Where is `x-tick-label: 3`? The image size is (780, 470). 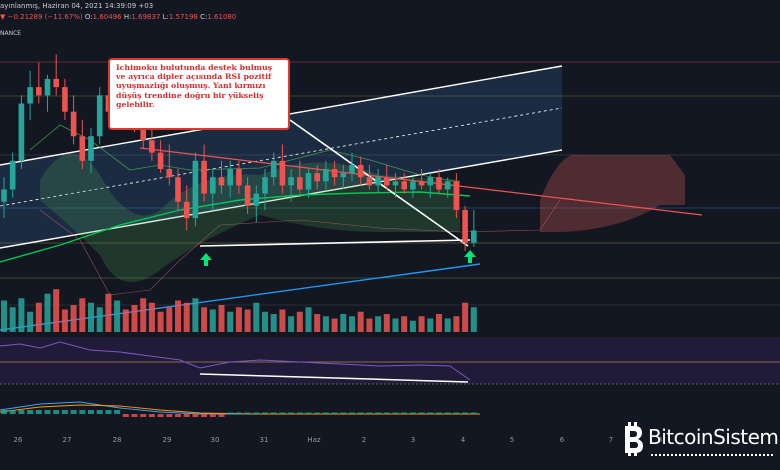 x-tick-label: 3 is located at coordinates (413, 440).